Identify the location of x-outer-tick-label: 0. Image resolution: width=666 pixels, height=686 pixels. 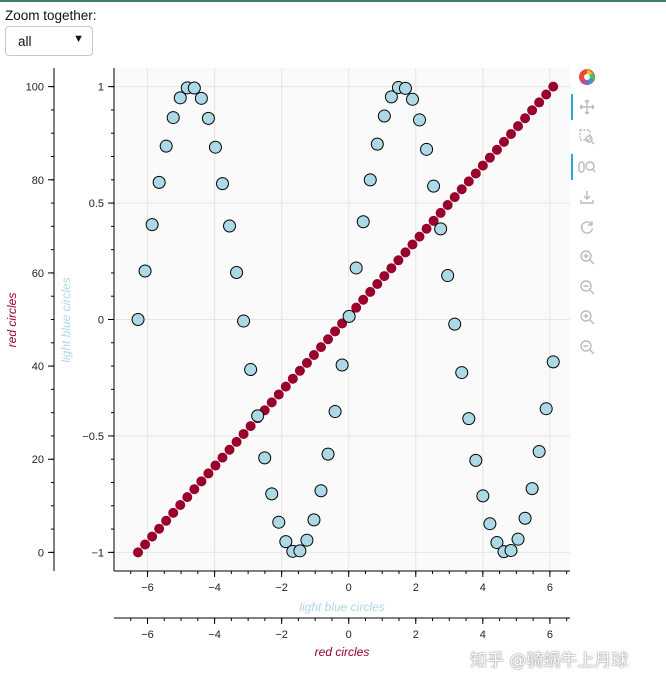
(349, 635).